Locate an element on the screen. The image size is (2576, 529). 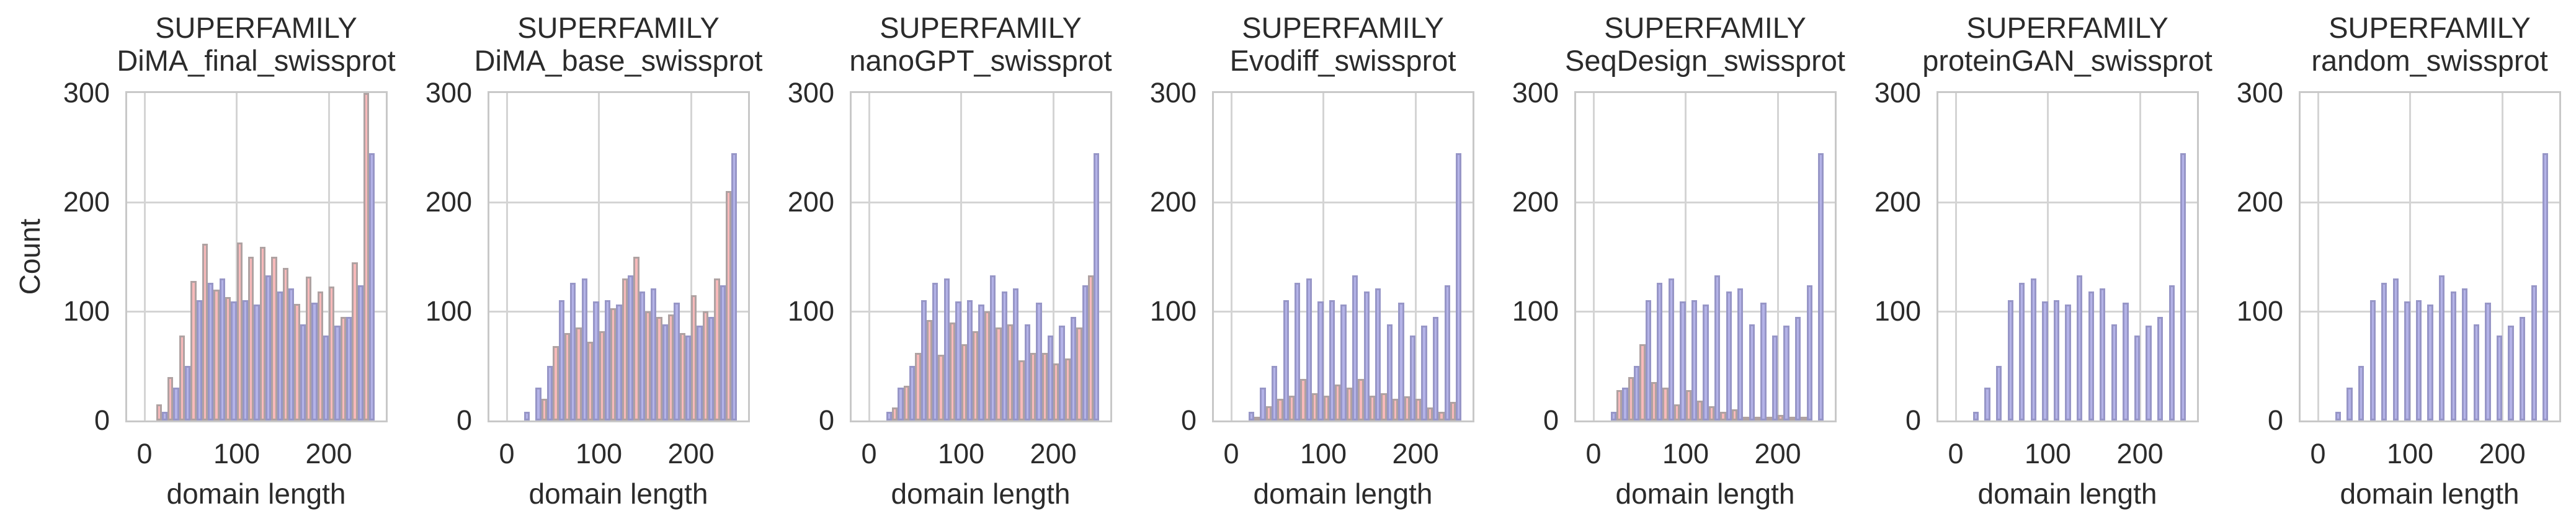
panel-title: SUPERFAMILY DiMA_final_swissprot is located at coordinates (256, 44).